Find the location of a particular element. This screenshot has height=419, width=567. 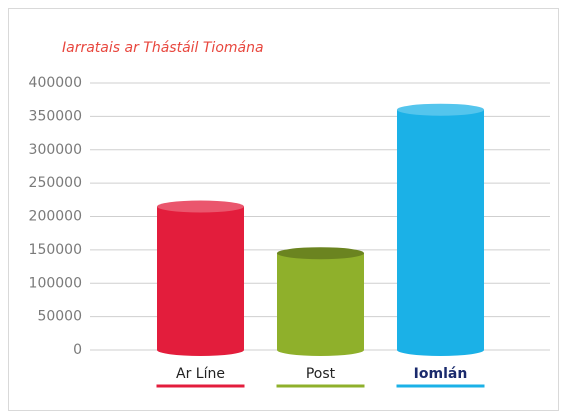

x-tick-label: Iomlán is located at coordinates (441, 374).